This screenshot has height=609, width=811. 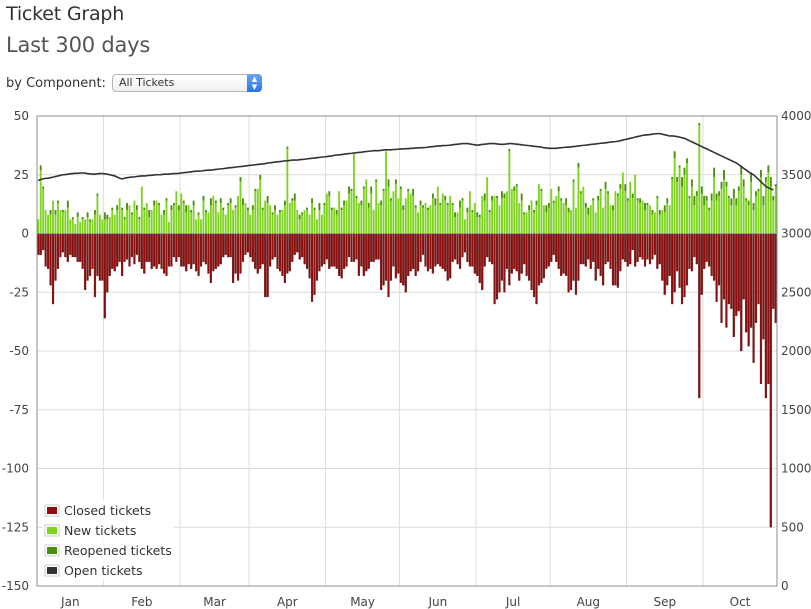 I want to click on y-right-tick-label: 2000, so click(x=796, y=351).